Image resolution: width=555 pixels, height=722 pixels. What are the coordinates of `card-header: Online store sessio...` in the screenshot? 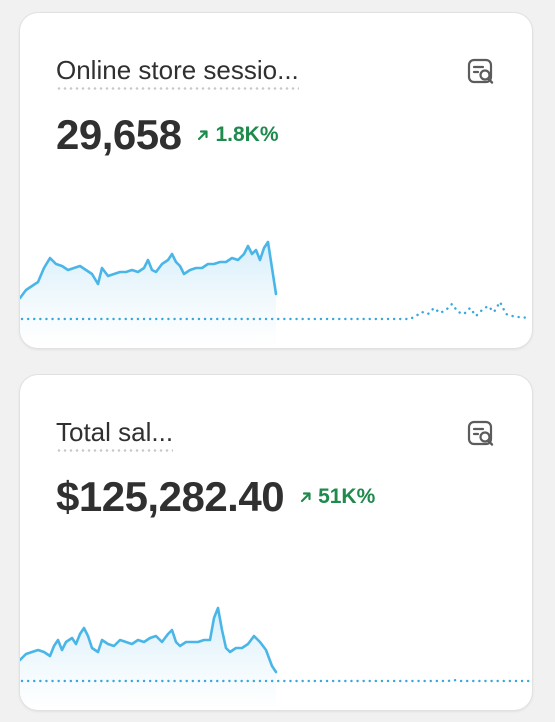 It's located at (277, 75).